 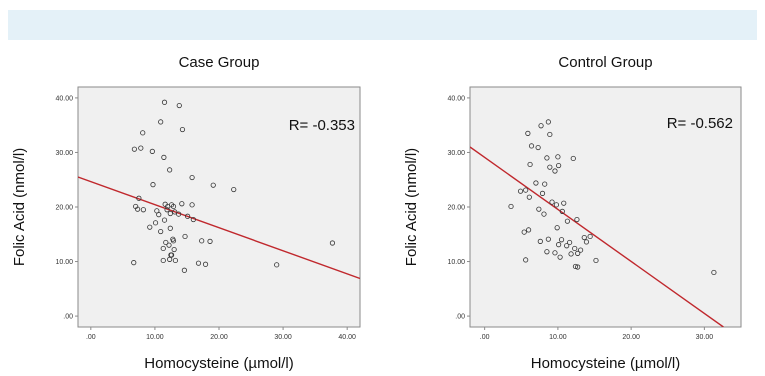 What do you see at coordinates (347, 337) in the screenshot?
I see `x-tick-label: 40.00` at bounding box center [347, 337].